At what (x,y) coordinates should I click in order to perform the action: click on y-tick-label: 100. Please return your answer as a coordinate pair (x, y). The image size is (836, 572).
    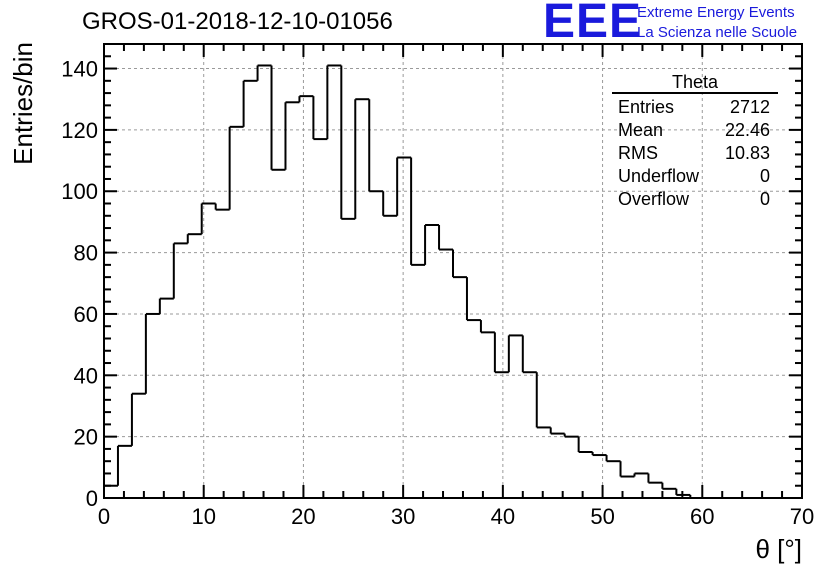
    Looking at the image, I should click on (79, 191).